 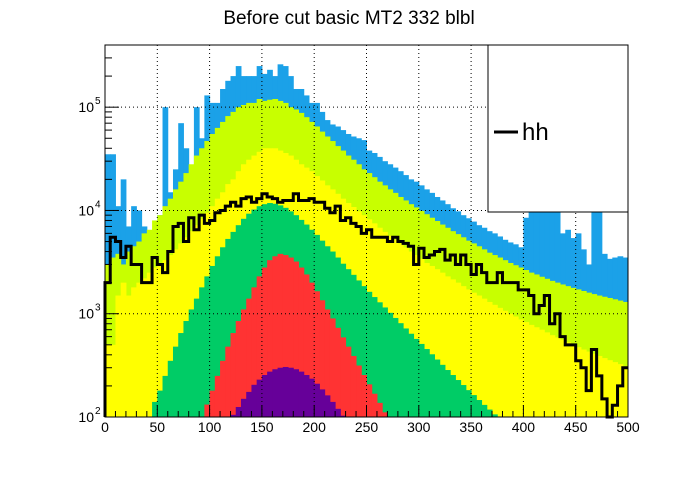 What do you see at coordinates (558, 128) in the screenshot?
I see `legend: hh` at bounding box center [558, 128].